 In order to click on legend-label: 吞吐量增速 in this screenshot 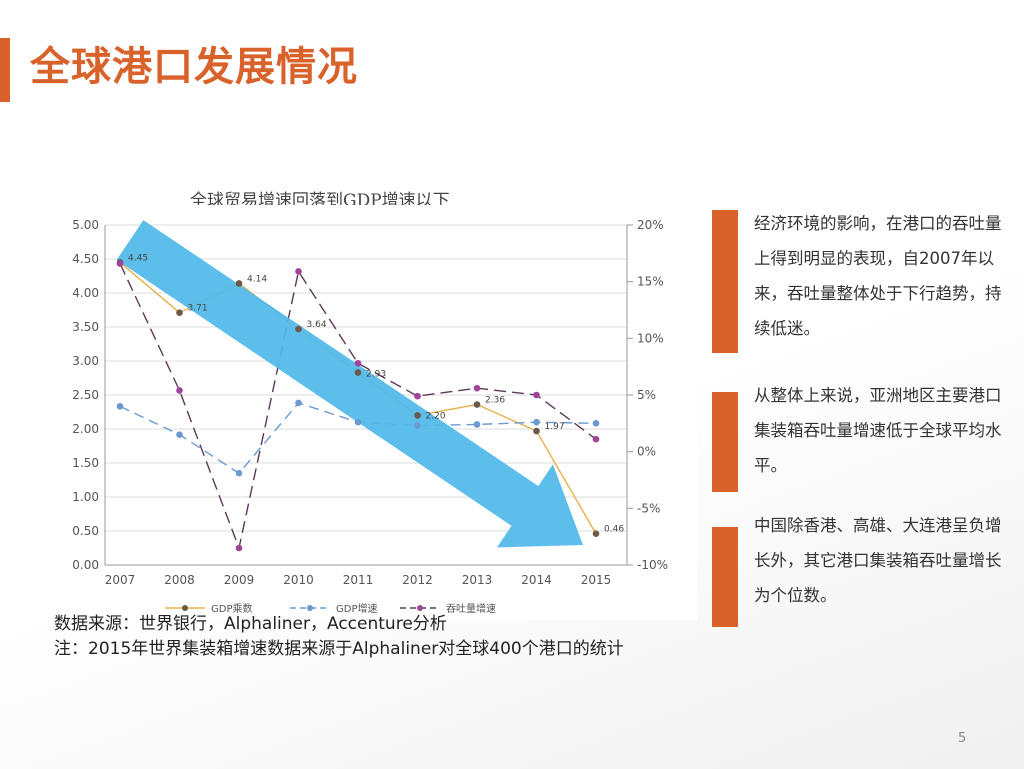, I will do `click(471, 608)`.